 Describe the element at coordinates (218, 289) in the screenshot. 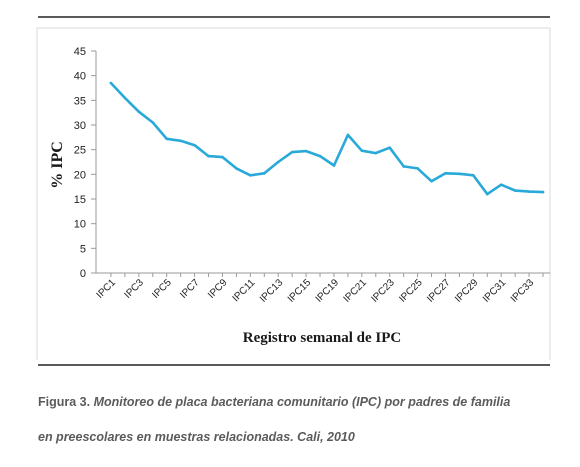

I see `x-tick-label: IPC9` at that location.